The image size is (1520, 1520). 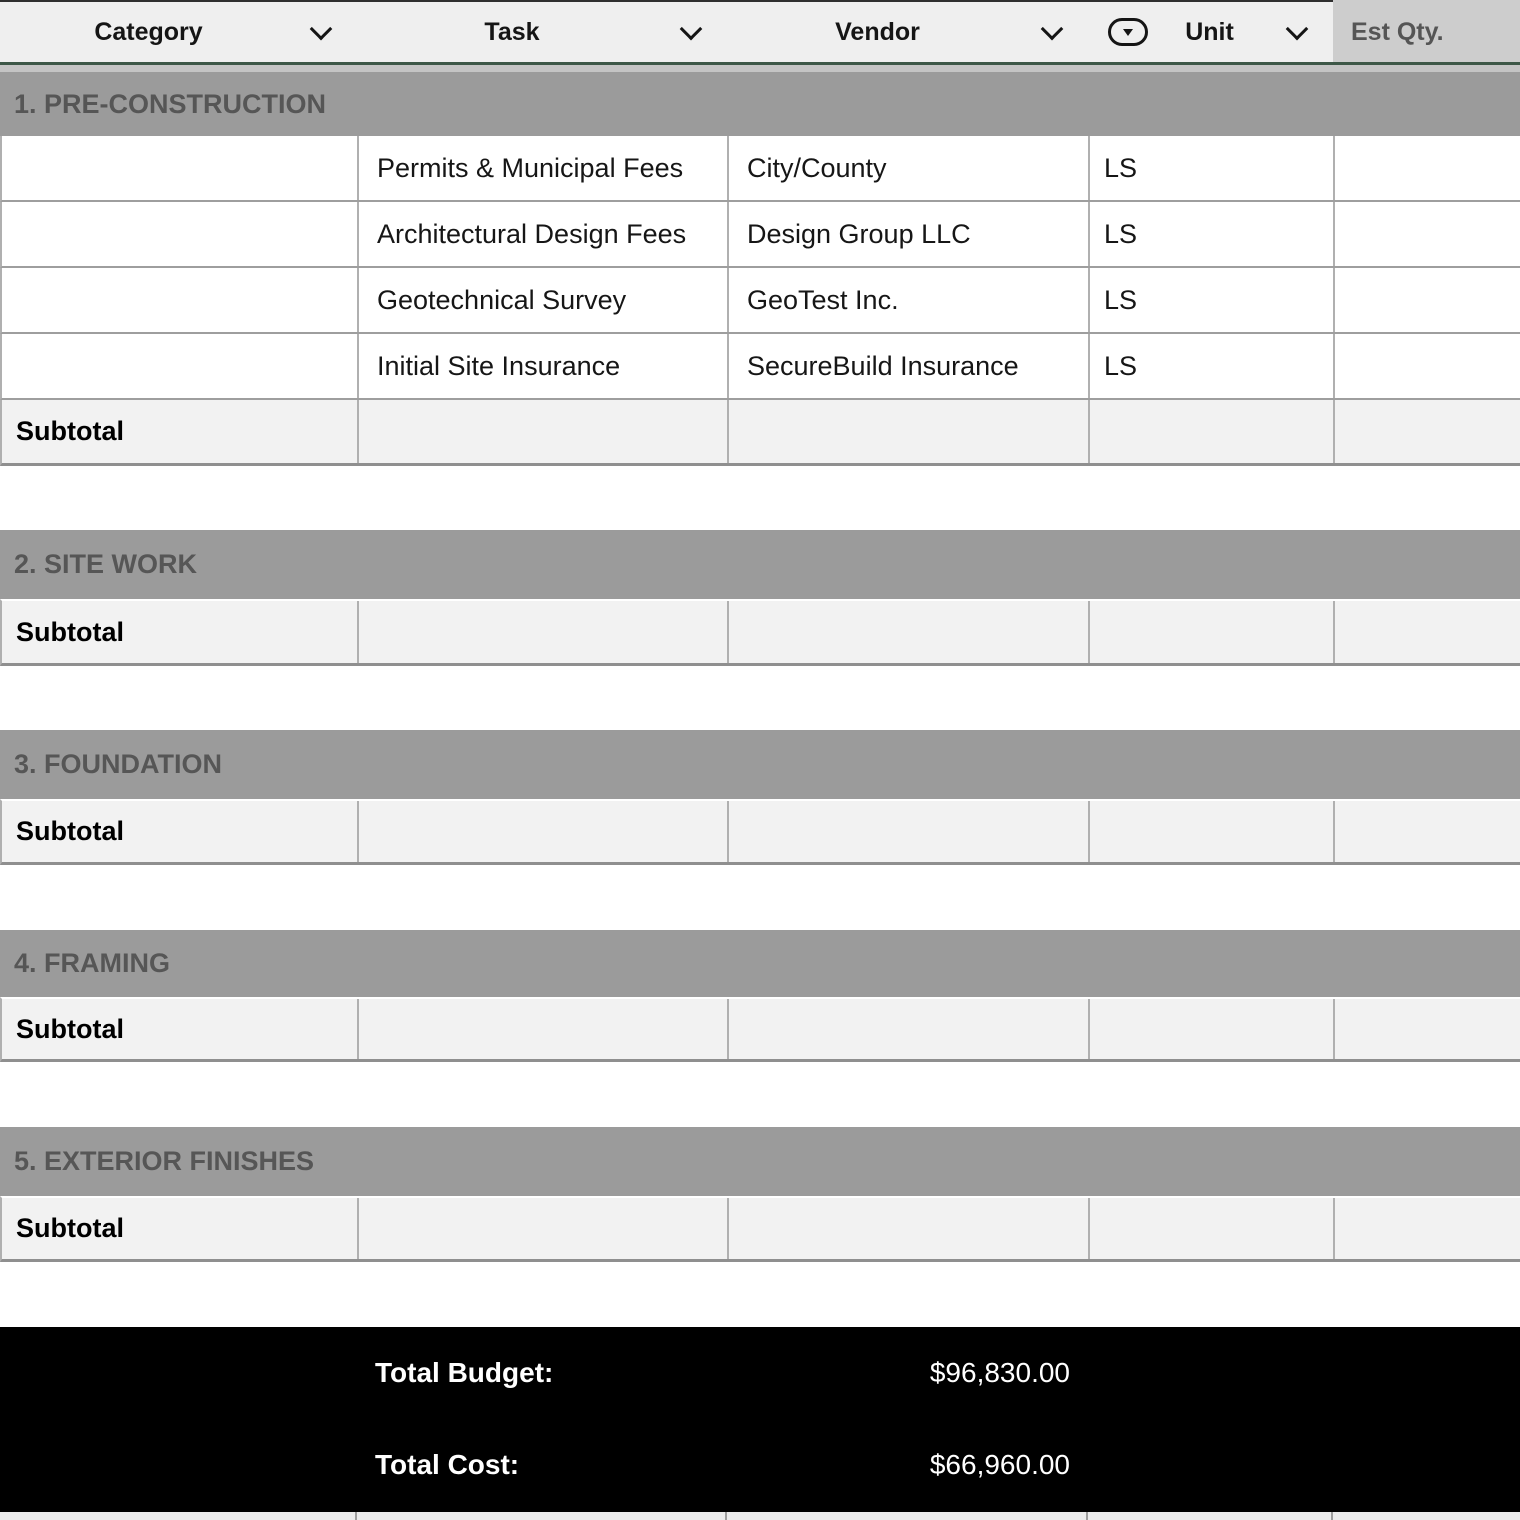 What do you see at coordinates (877, 31) in the screenshot?
I see `column-header-label: Vendor` at bounding box center [877, 31].